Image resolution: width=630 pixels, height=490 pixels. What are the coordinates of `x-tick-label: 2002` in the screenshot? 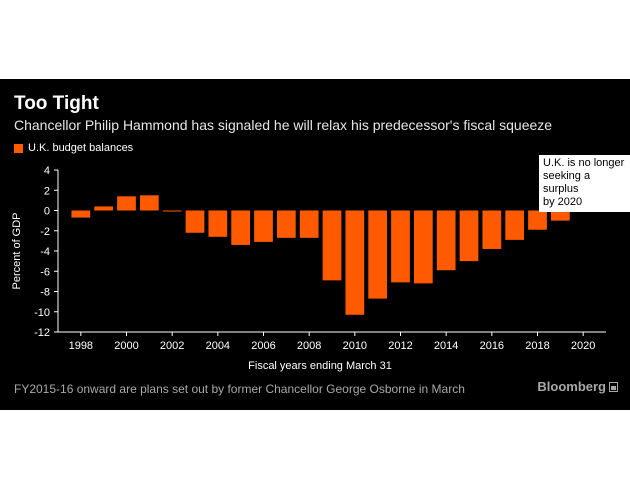 It's located at (172, 346).